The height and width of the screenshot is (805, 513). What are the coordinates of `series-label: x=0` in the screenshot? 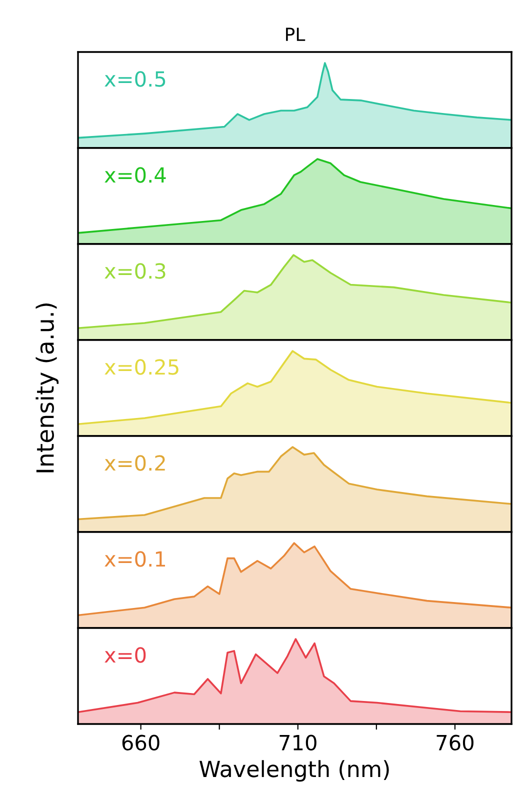 It's located at (125, 655).